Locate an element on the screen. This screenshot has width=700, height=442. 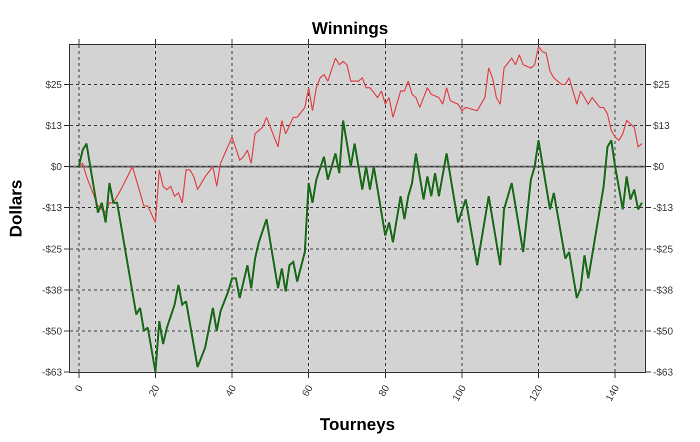
y2-tick-label: -$50 is located at coordinates (663, 332).